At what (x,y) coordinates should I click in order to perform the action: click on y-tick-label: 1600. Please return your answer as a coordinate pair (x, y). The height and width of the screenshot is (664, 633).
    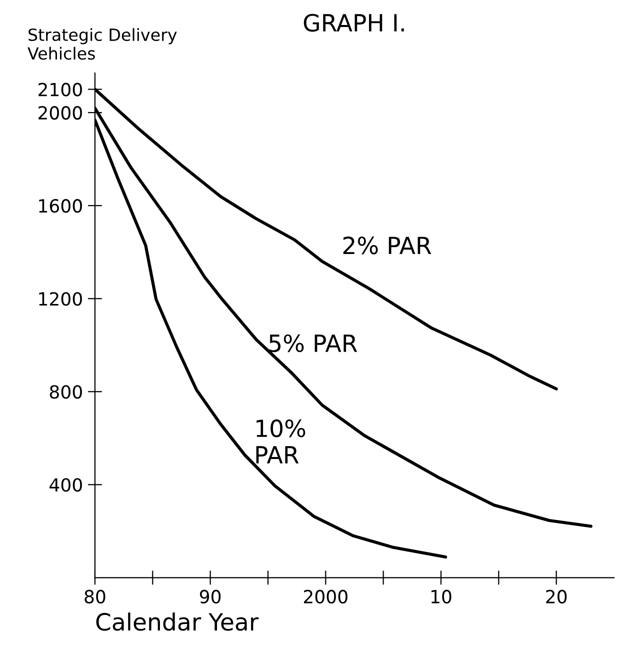
    Looking at the image, I should click on (60, 206).